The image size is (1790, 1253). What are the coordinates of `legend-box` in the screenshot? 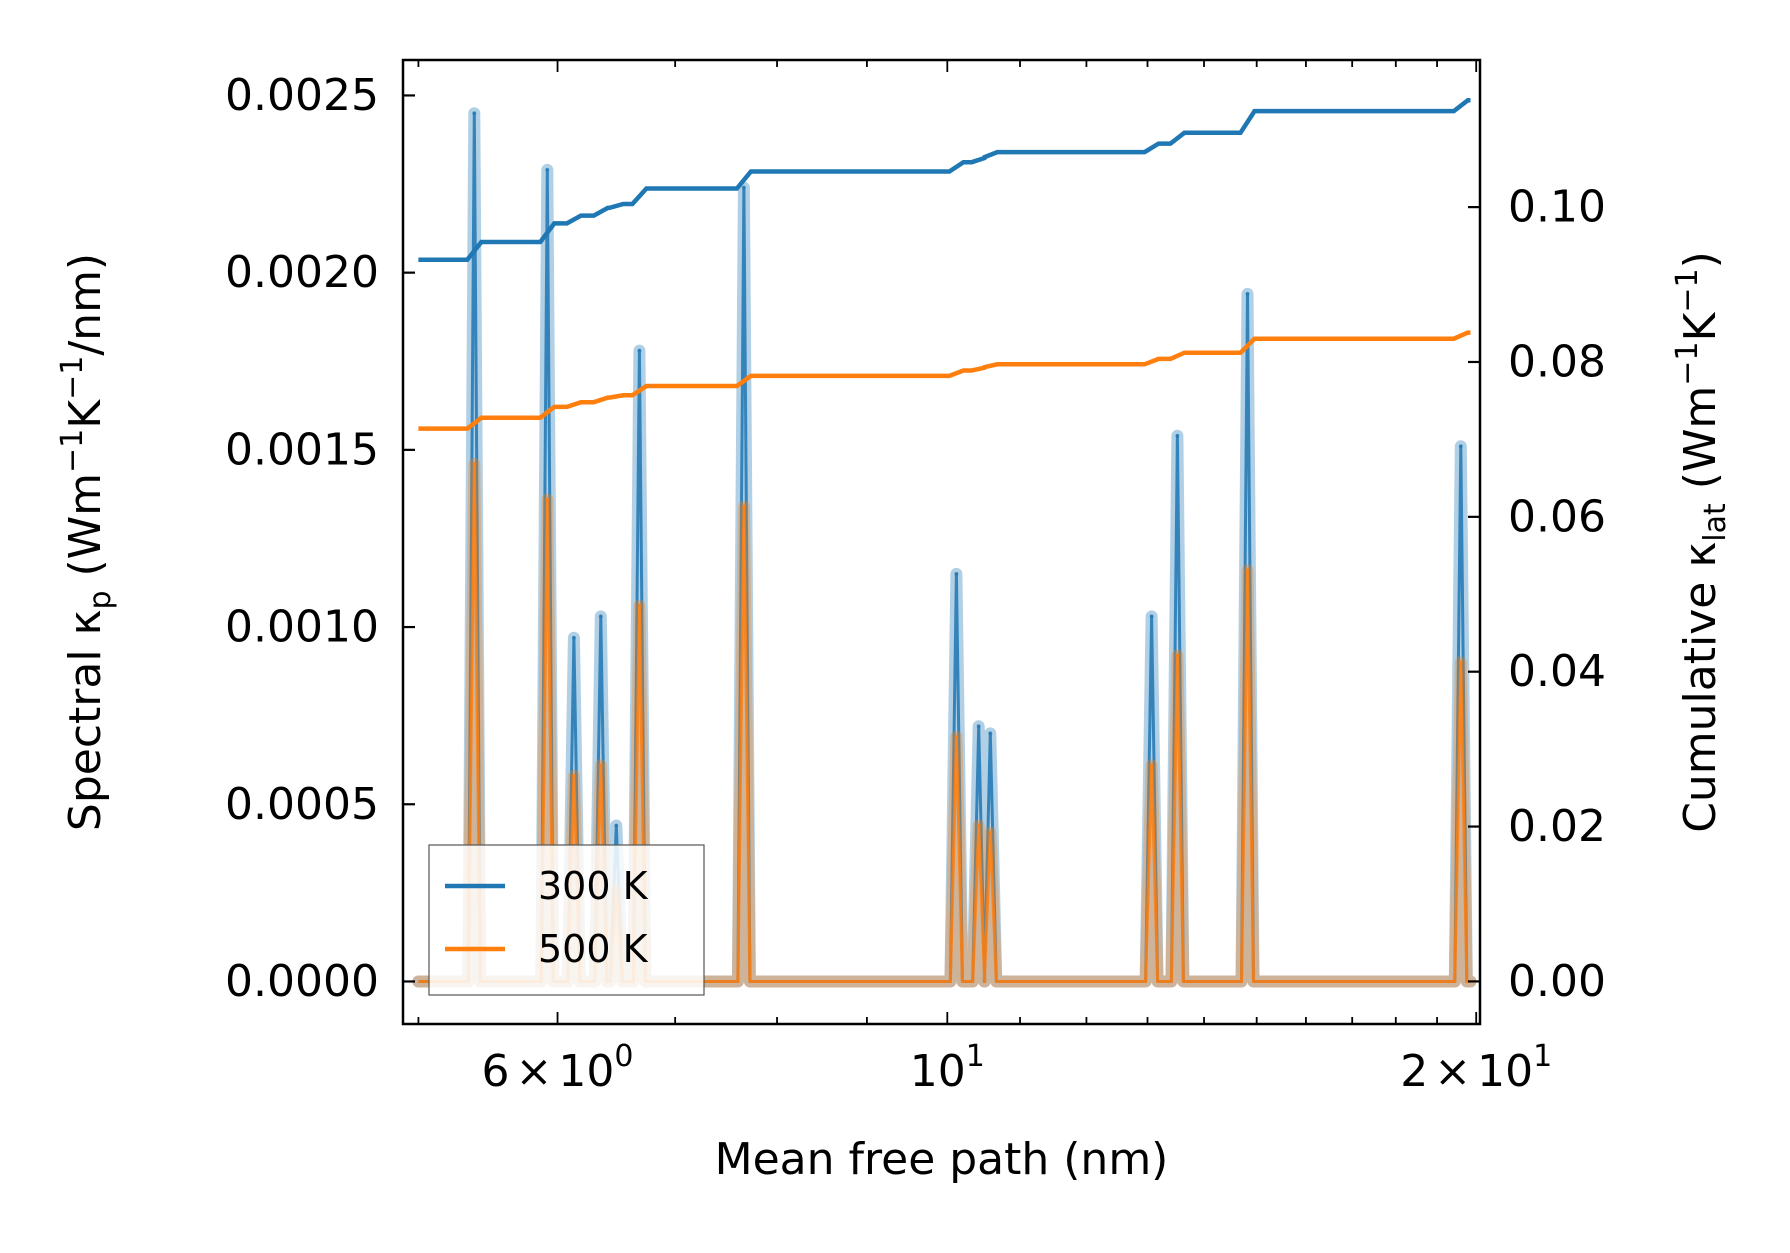 It's located at (566, 920).